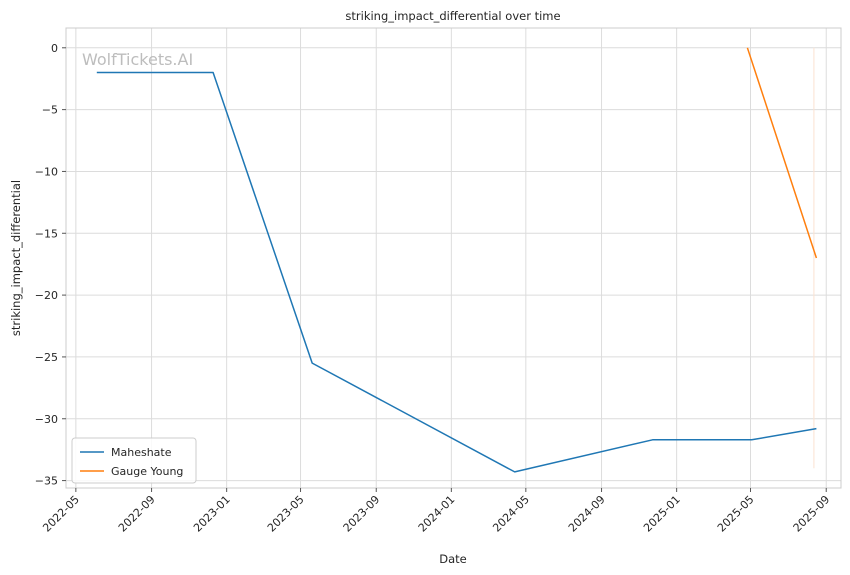 The height and width of the screenshot is (575, 850). Describe the element at coordinates (16, 258) in the screenshot. I see `y-axis-label: striking_impact_differential` at that location.